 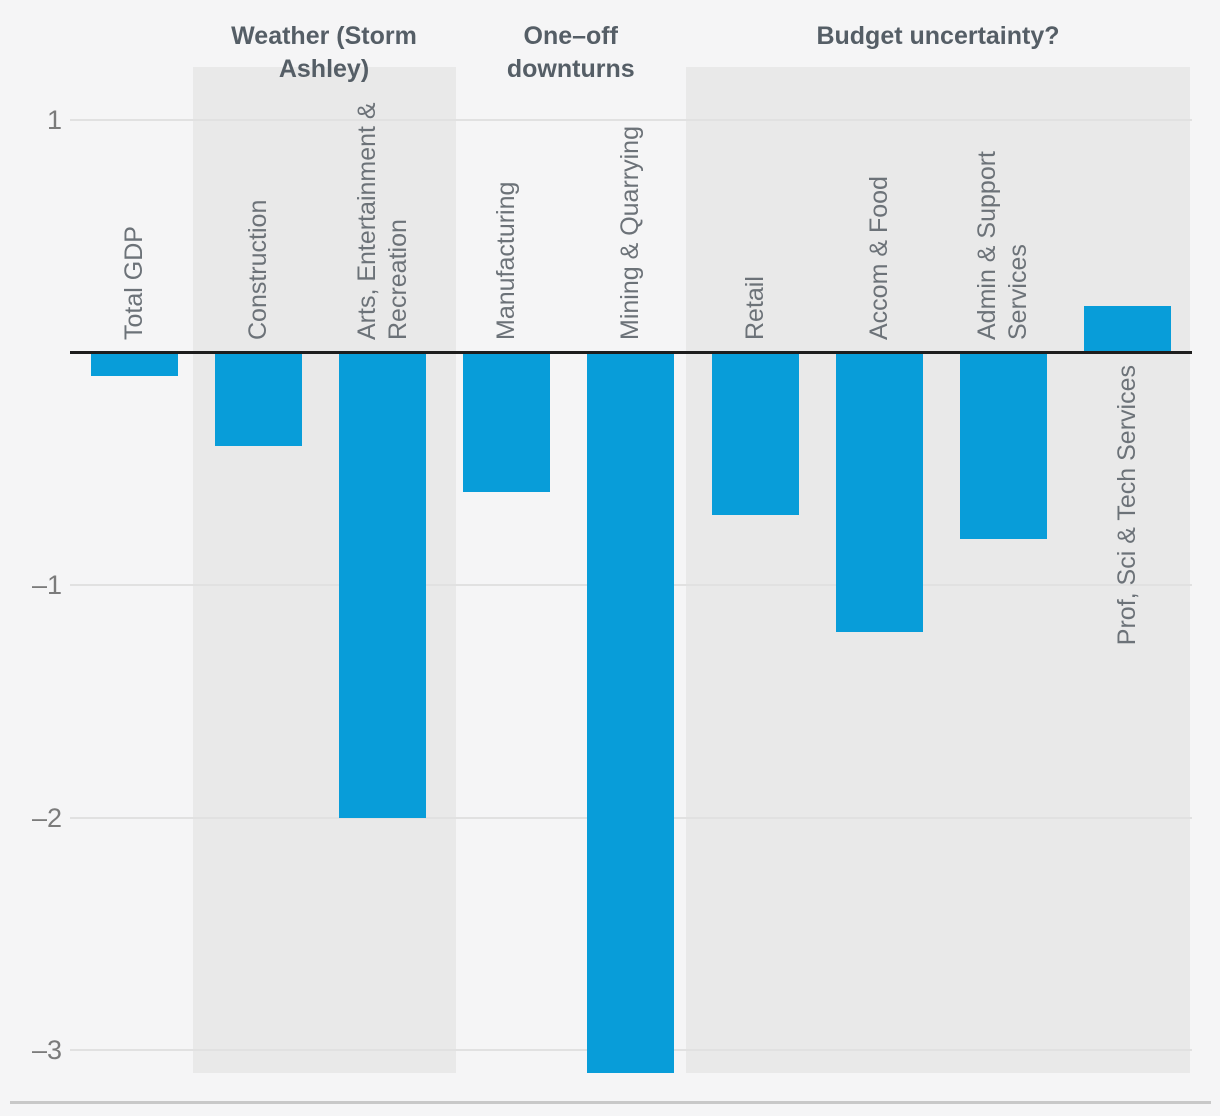 I want to click on bar-label: Manufacturing, so click(x=506, y=261).